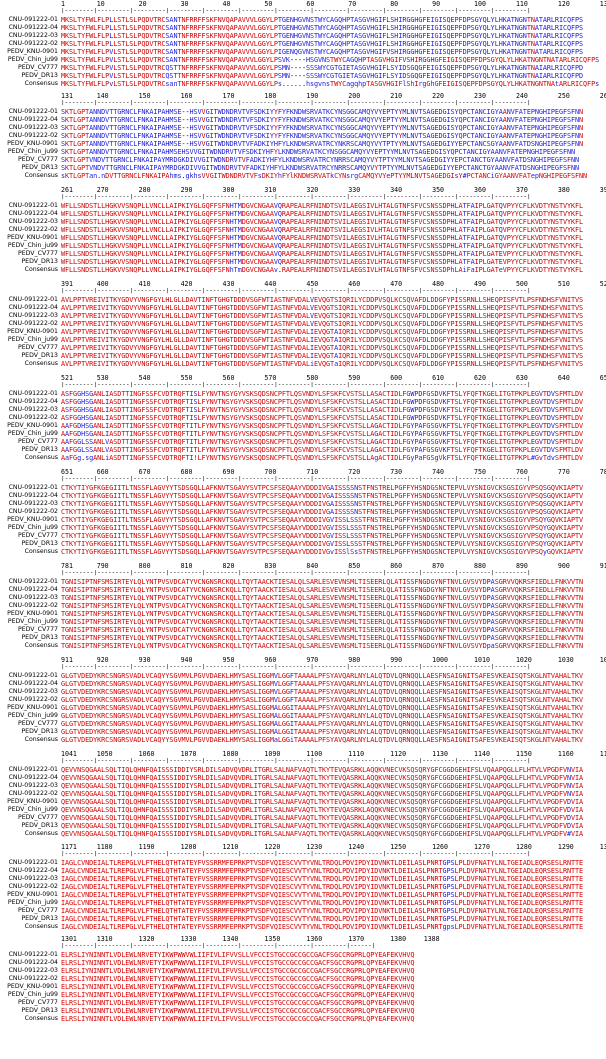 Image resolution: width=606 pixels, height=1059 pixels. I want to click on position-number: 1280, so click(523, 847).